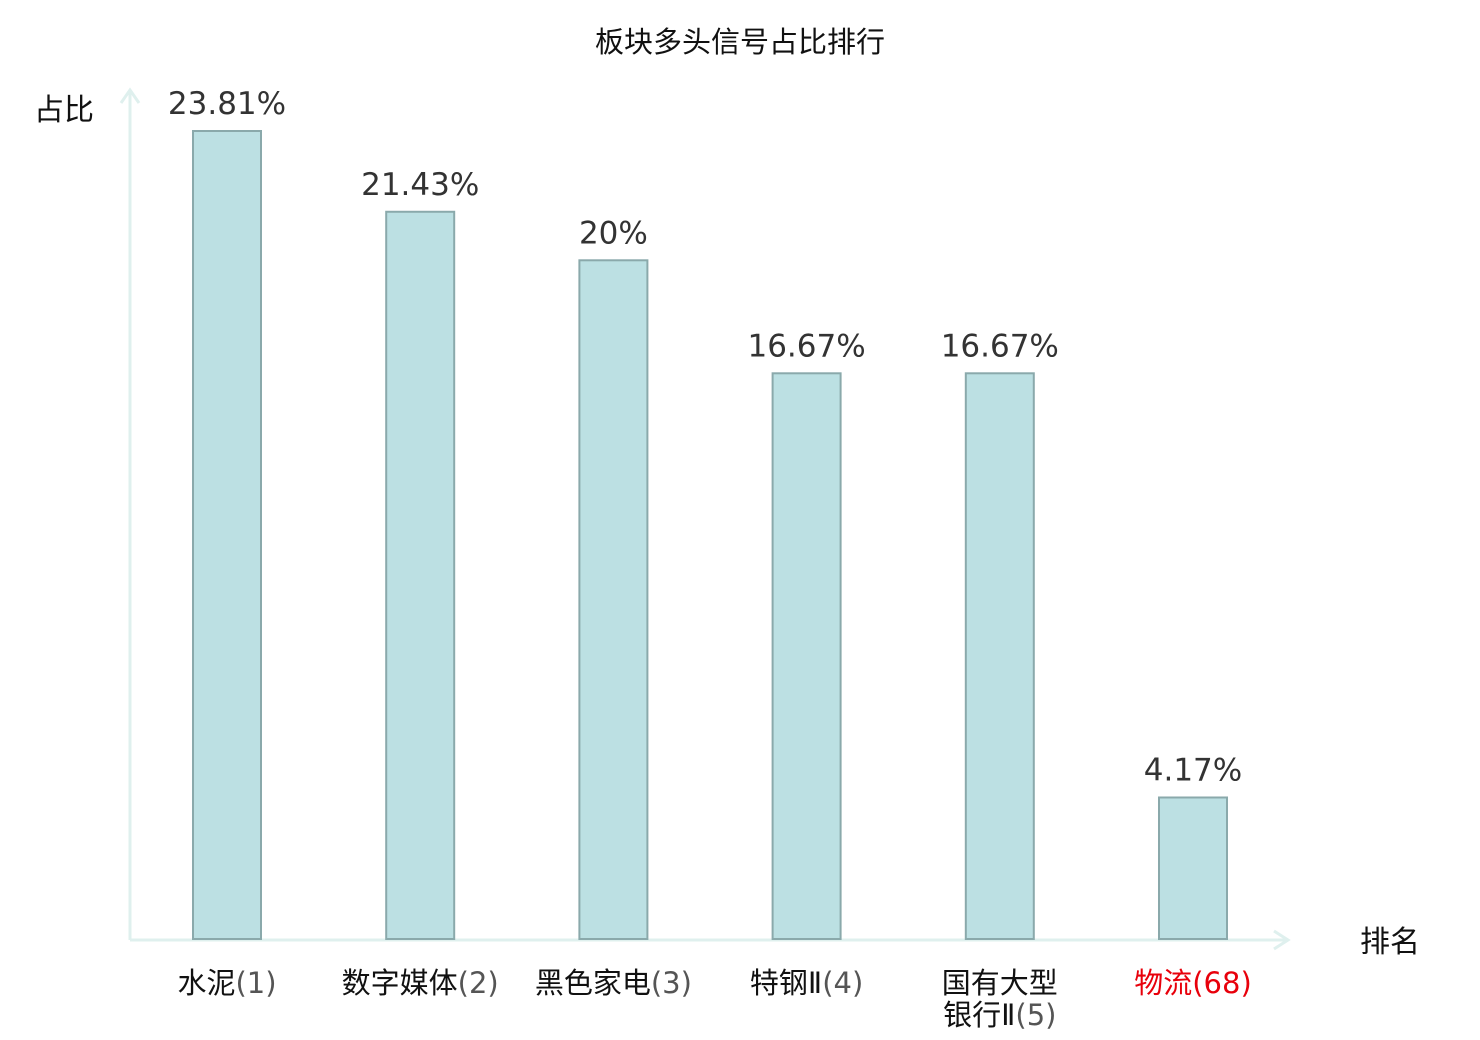 The height and width of the screenshot is (1040, 1480). What do you see at coordinates (710, 940) in the screenshot?
I see `x-axis` at bounding box center [710, 940].